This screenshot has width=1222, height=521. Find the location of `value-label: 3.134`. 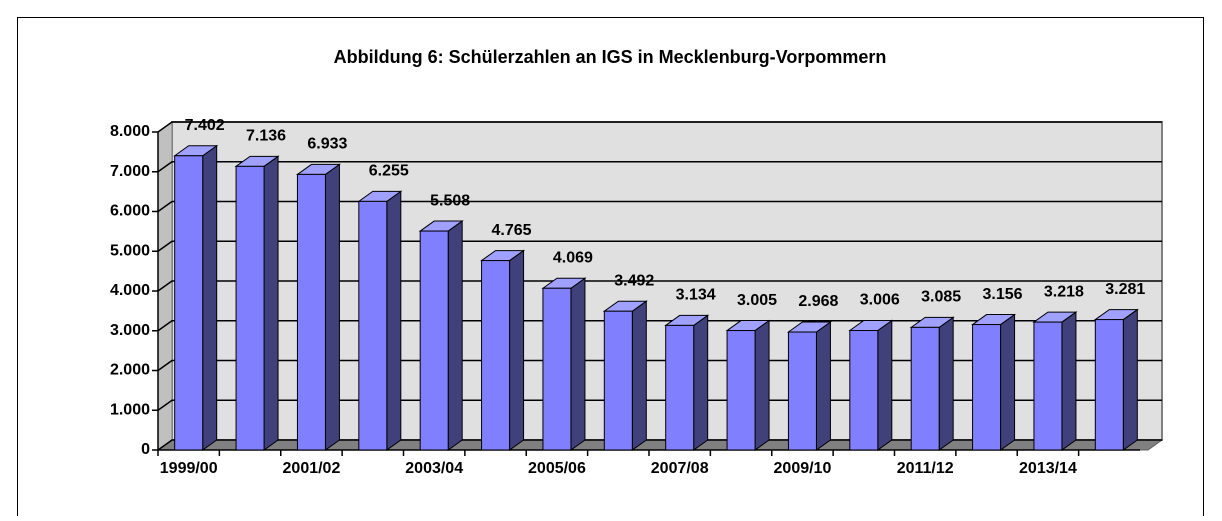

value-label: 3.134 is located at coordinates (696, 295).